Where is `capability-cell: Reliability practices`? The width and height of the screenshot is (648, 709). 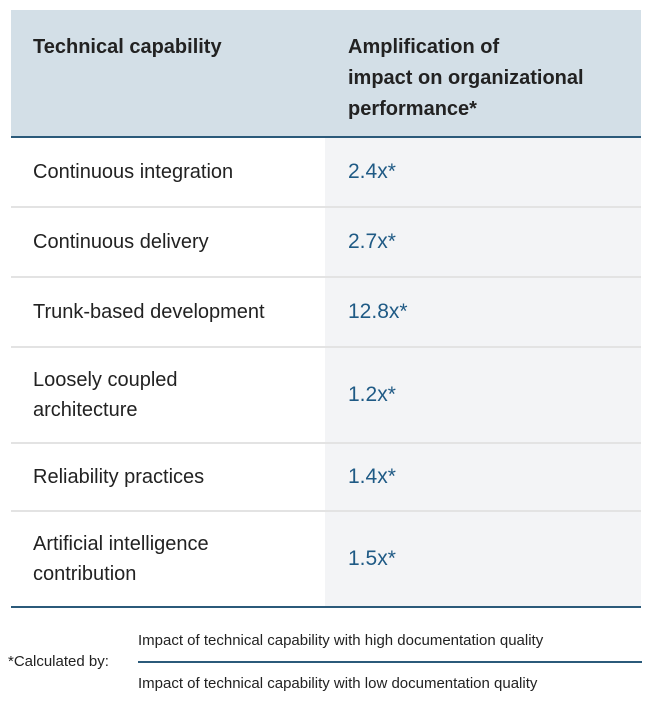 capability-cell: Reliability practices is located at coordinates (168, 477).